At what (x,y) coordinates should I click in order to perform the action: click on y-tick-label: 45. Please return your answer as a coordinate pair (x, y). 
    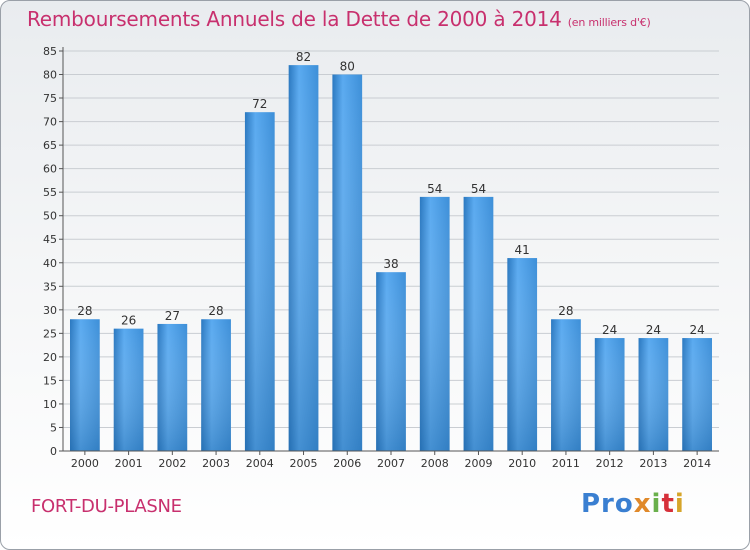
    Looking at the image, I should click on (50, 239).